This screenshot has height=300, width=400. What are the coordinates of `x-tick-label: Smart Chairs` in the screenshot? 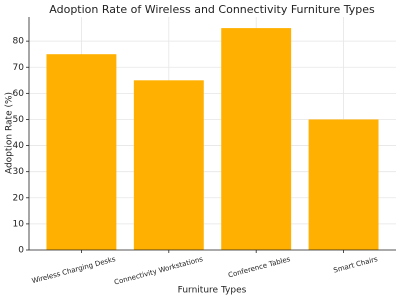 It's located at (356, 265).